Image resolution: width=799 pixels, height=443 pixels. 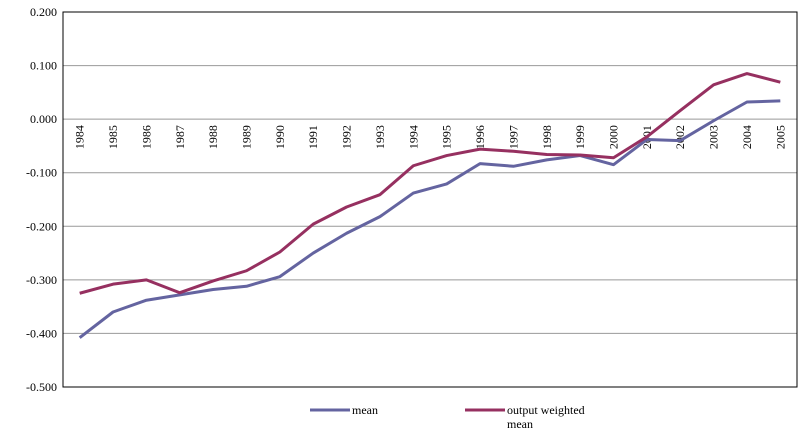 What do you see at coordinates (447, 137) in the screenshot?
I see `x-tick-label: 1995` at bounding box center [447, 137].